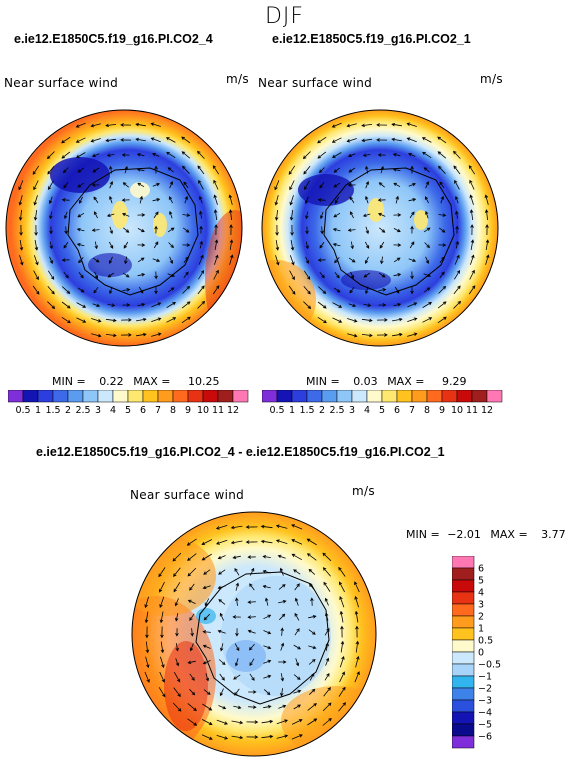  Describe the element at coordinates (485, 677) in the screenshot. I see `panel3-colorbar-label: −1` at that location.